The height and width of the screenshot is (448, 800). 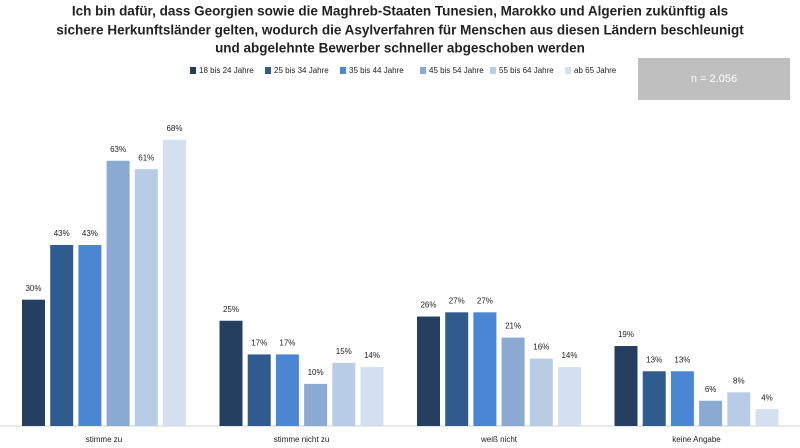 I want to click on legend-label: 25 bis 34 Jahre, so click(x=301, y=70).